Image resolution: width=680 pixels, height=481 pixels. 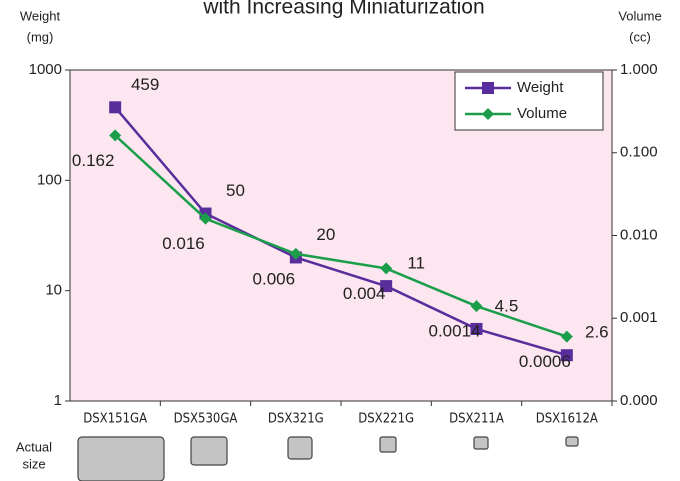 What do you see at coordinates (476, 419) in the screenshot?
I see `x-tick-label: DSX211A` at bounding box center [476, 419].